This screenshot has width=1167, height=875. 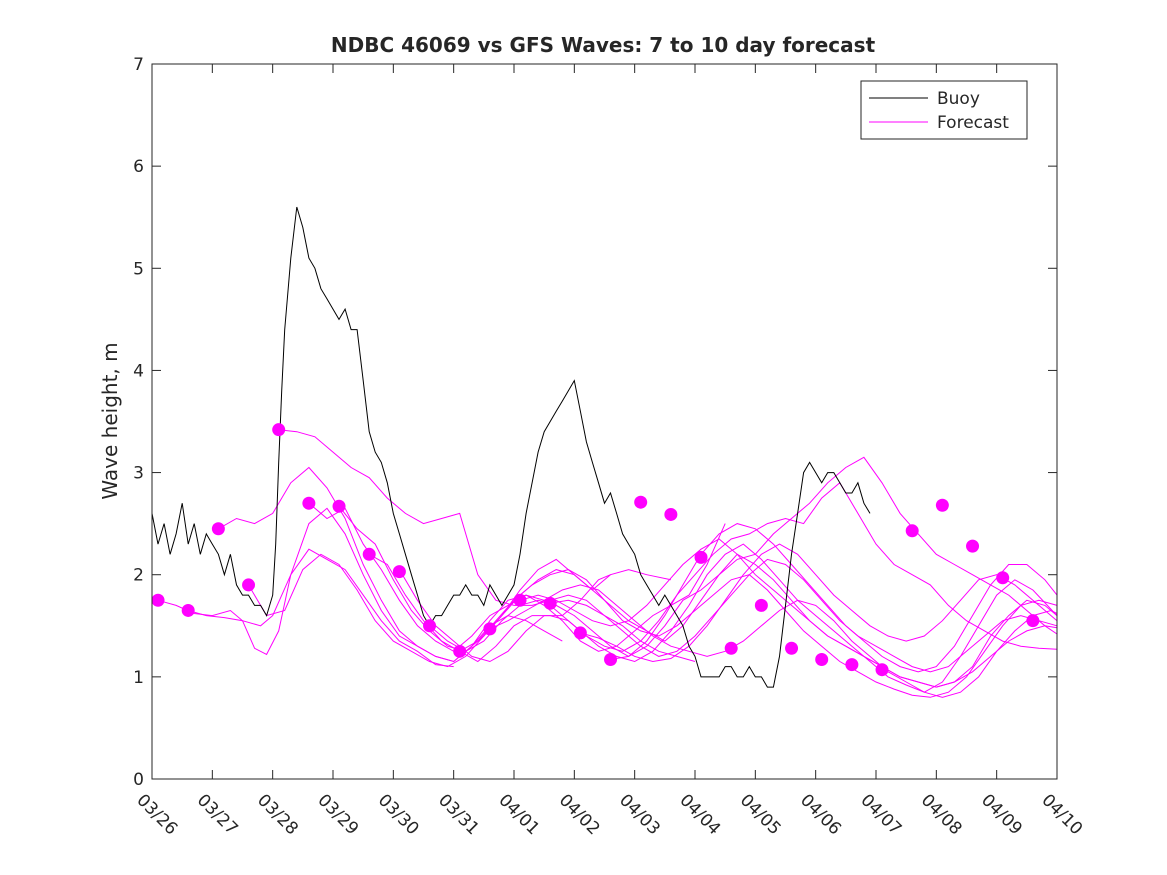 I want to click on legend-box, so click(x=944, y=110).